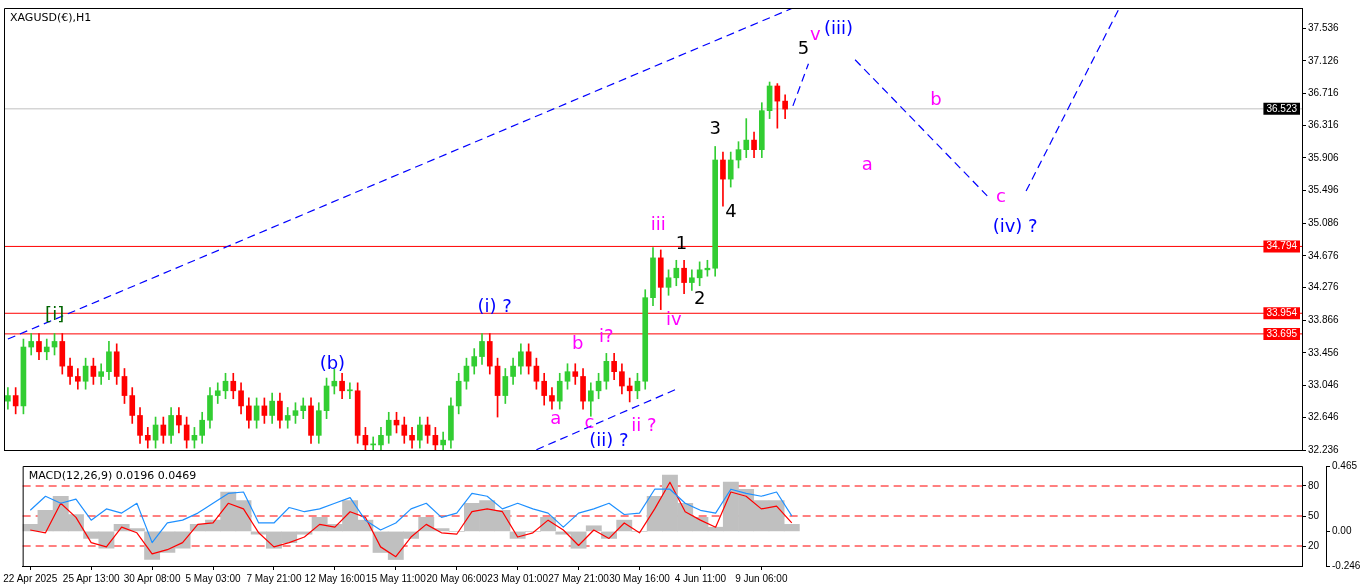 This screenshot has height=588, width=1366. I want to click on y-tick-label: 32.236, so click(1324, 449).